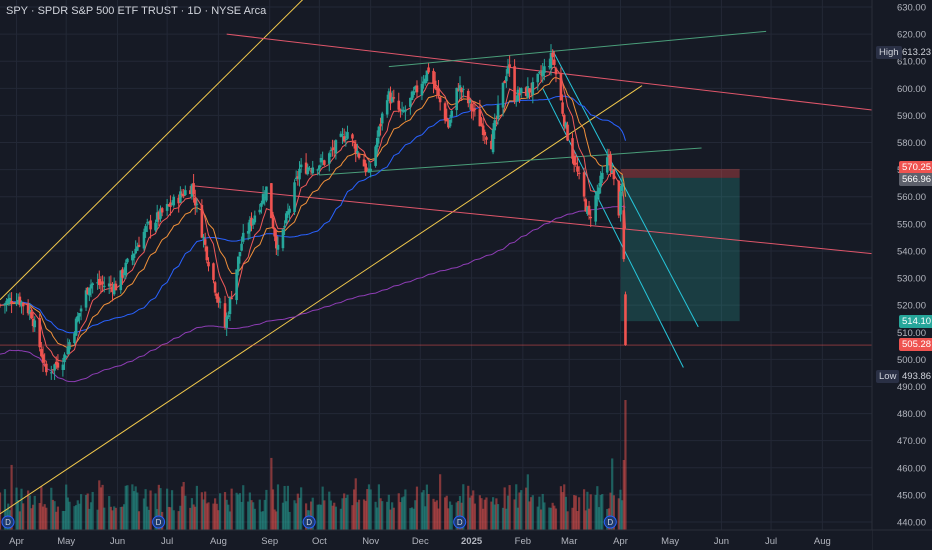 The width and height of the screenshot is (932, 550). What do you see at coordinates (510, 161) in the screenshot?
I see `green-line-lower` at bounding box center [510, 161].